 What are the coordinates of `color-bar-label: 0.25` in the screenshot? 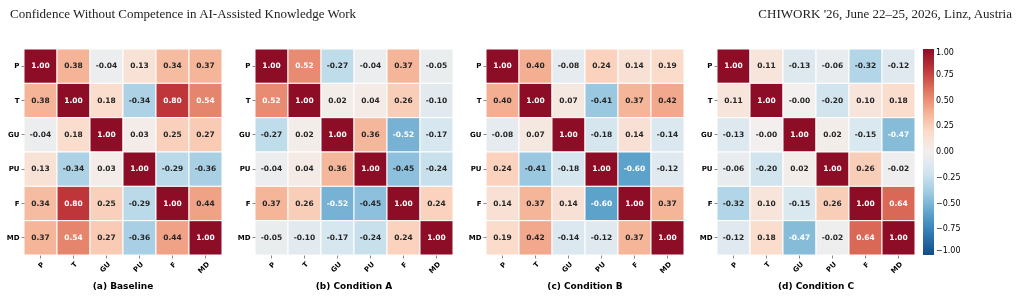 It's located at (945, 126).